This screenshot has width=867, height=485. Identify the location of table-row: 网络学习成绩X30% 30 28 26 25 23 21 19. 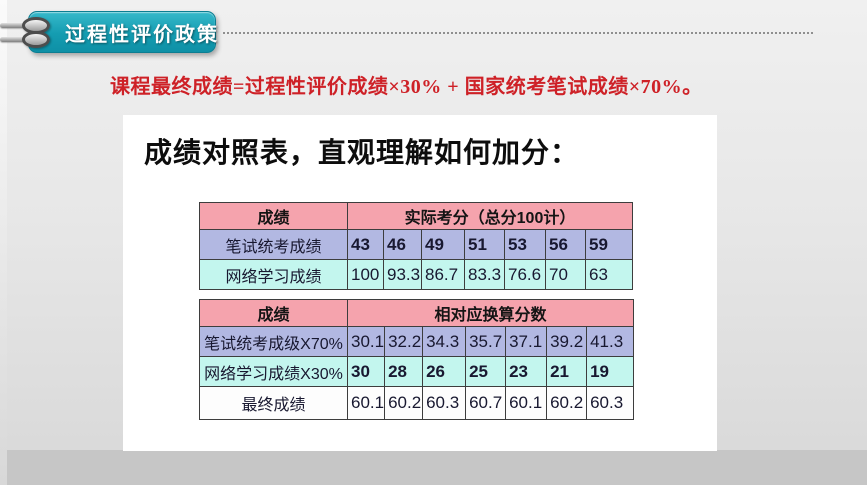
(417, 371).